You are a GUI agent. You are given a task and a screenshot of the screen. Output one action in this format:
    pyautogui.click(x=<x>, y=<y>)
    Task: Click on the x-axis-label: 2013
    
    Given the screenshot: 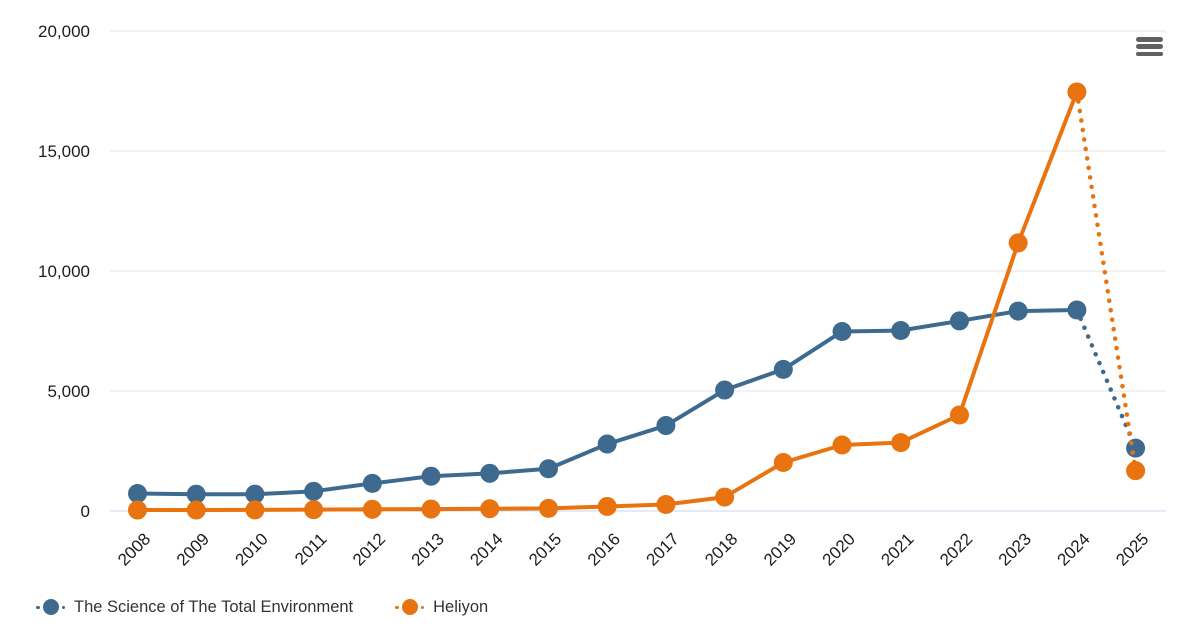 What is the action you would take?
    pyautogui.click(x=428, y=549)
    